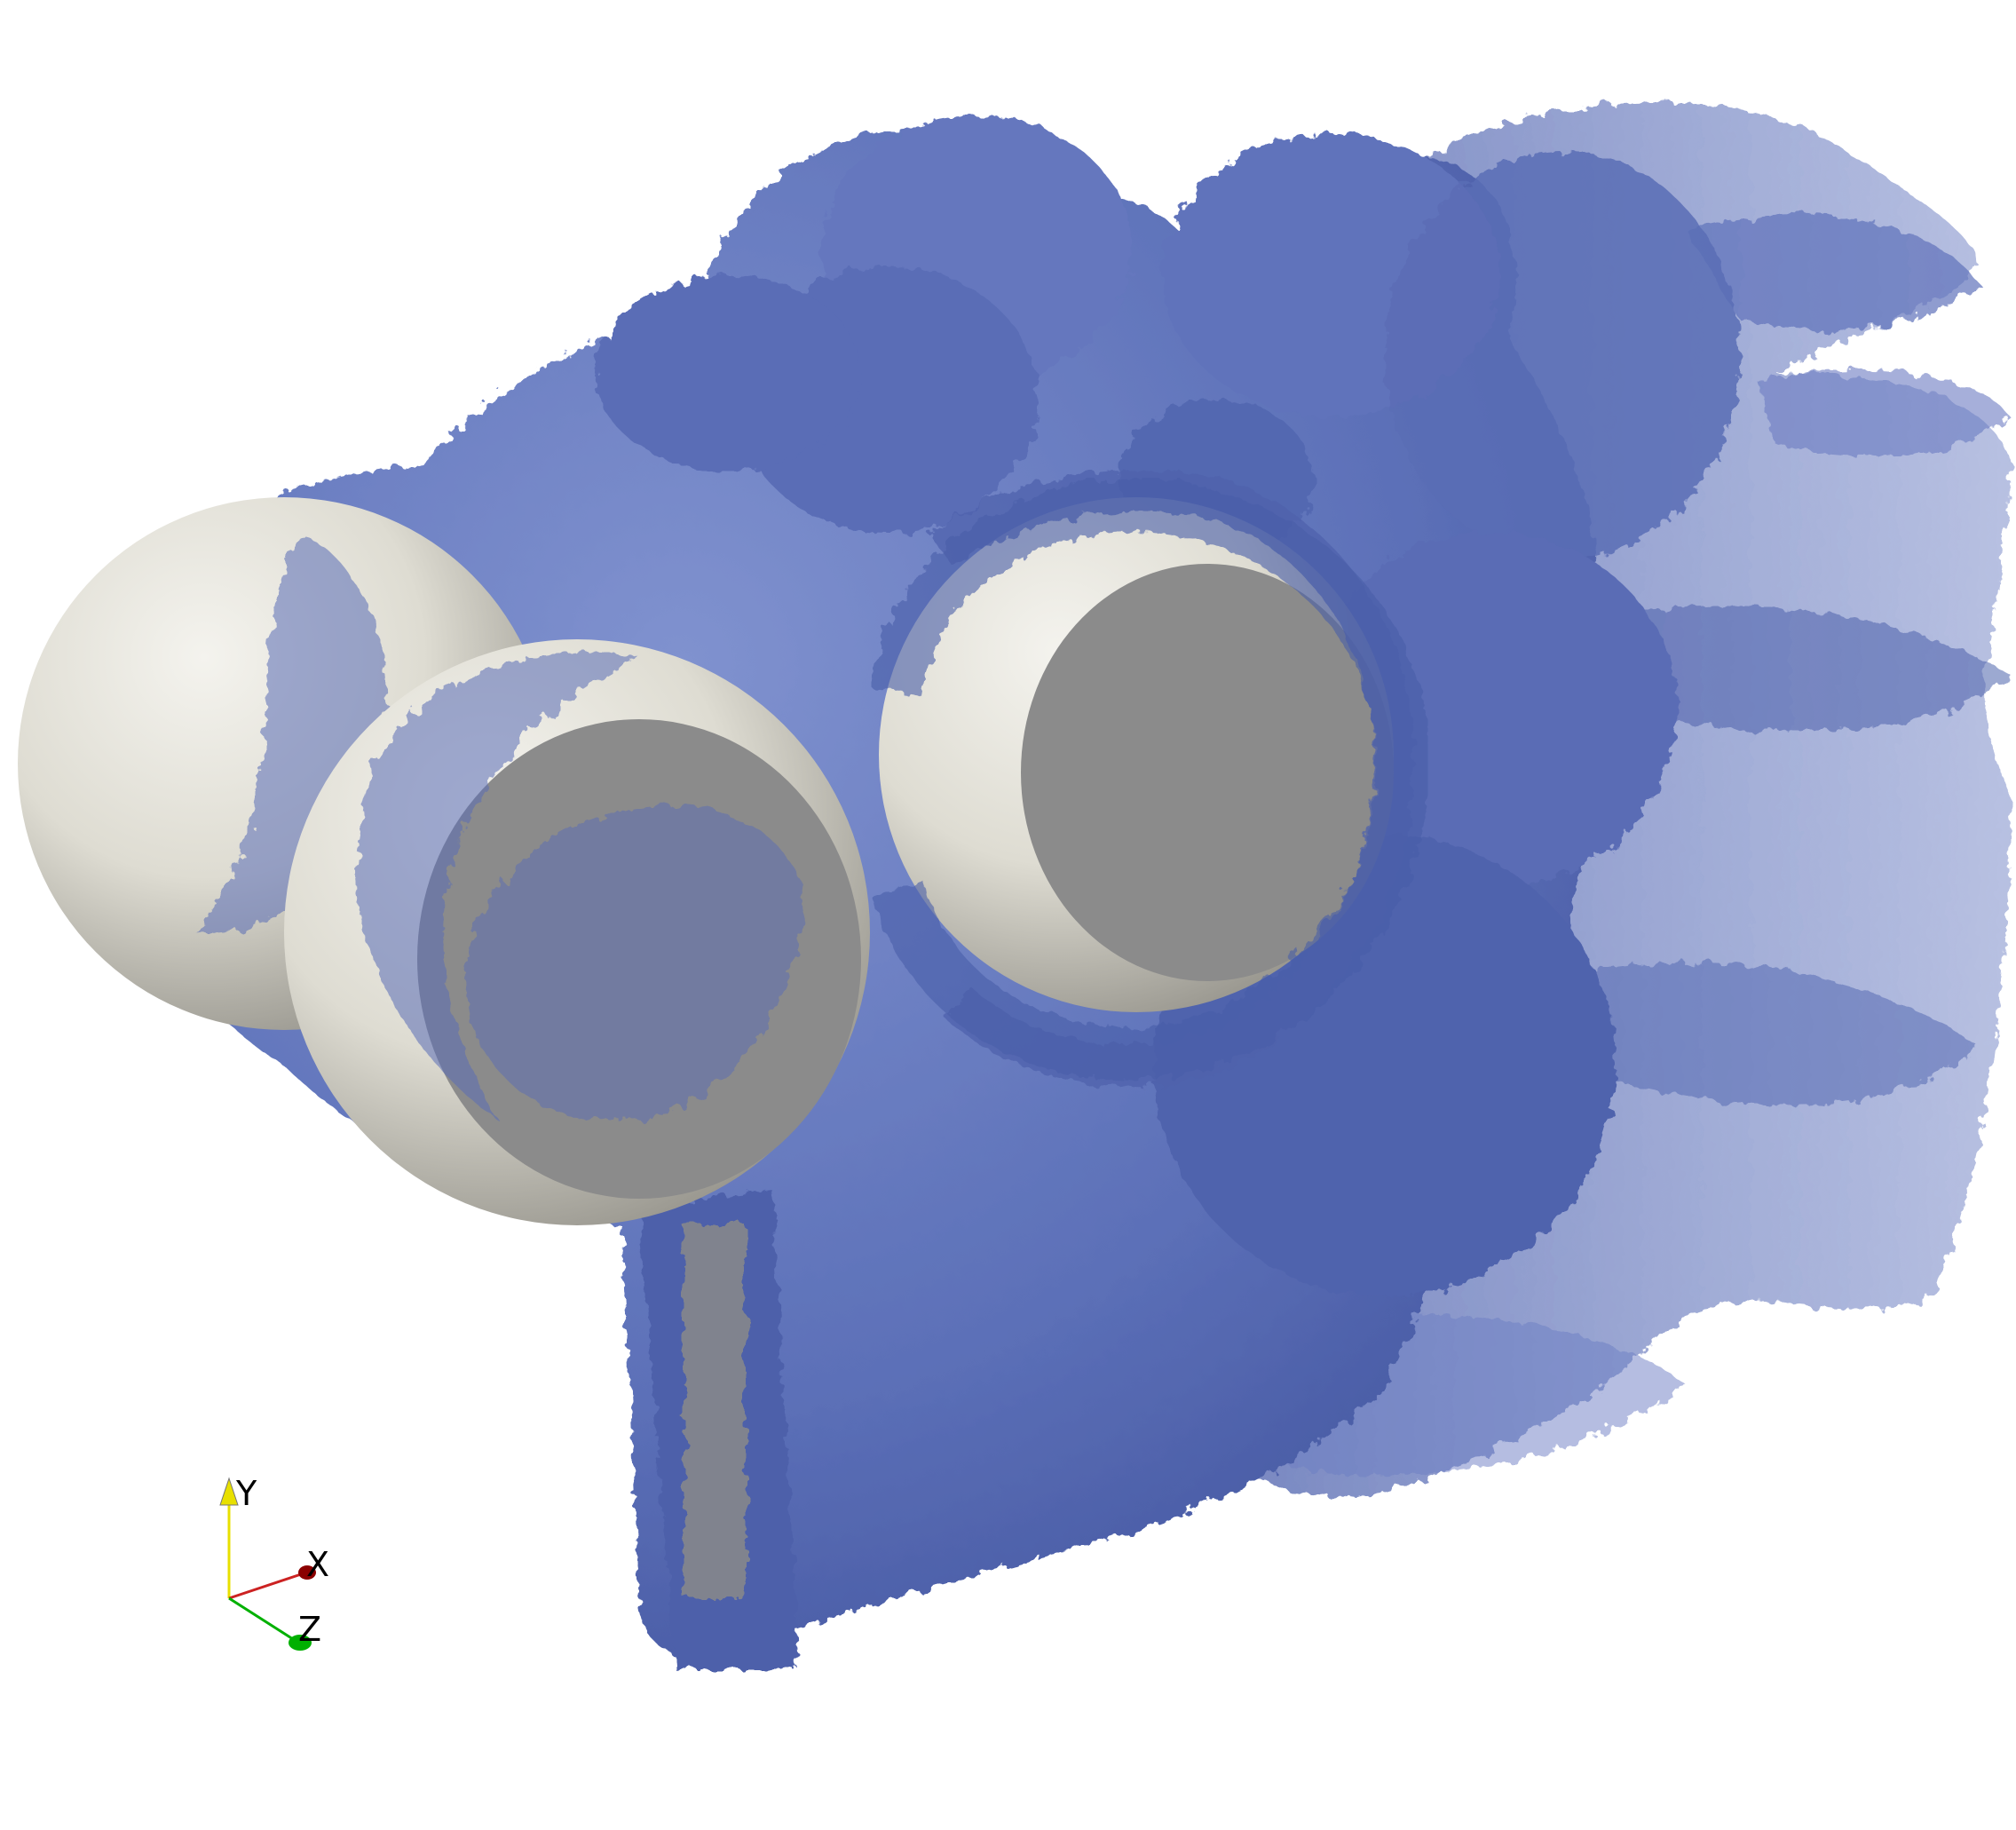  I want to click on y-axis-arrow-icon, so click(229, 1491).